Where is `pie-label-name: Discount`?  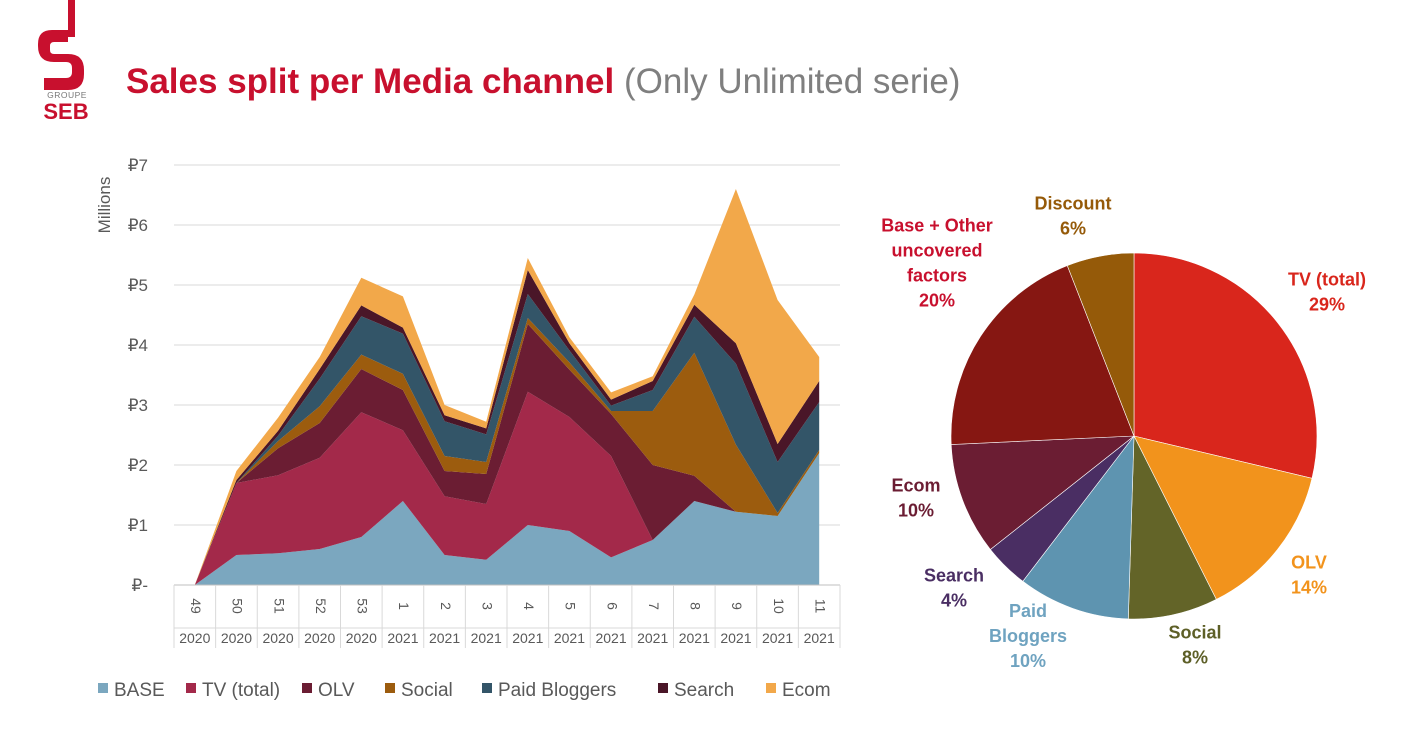 pie-label-name: Discount is located at coordinates (1072, 204).